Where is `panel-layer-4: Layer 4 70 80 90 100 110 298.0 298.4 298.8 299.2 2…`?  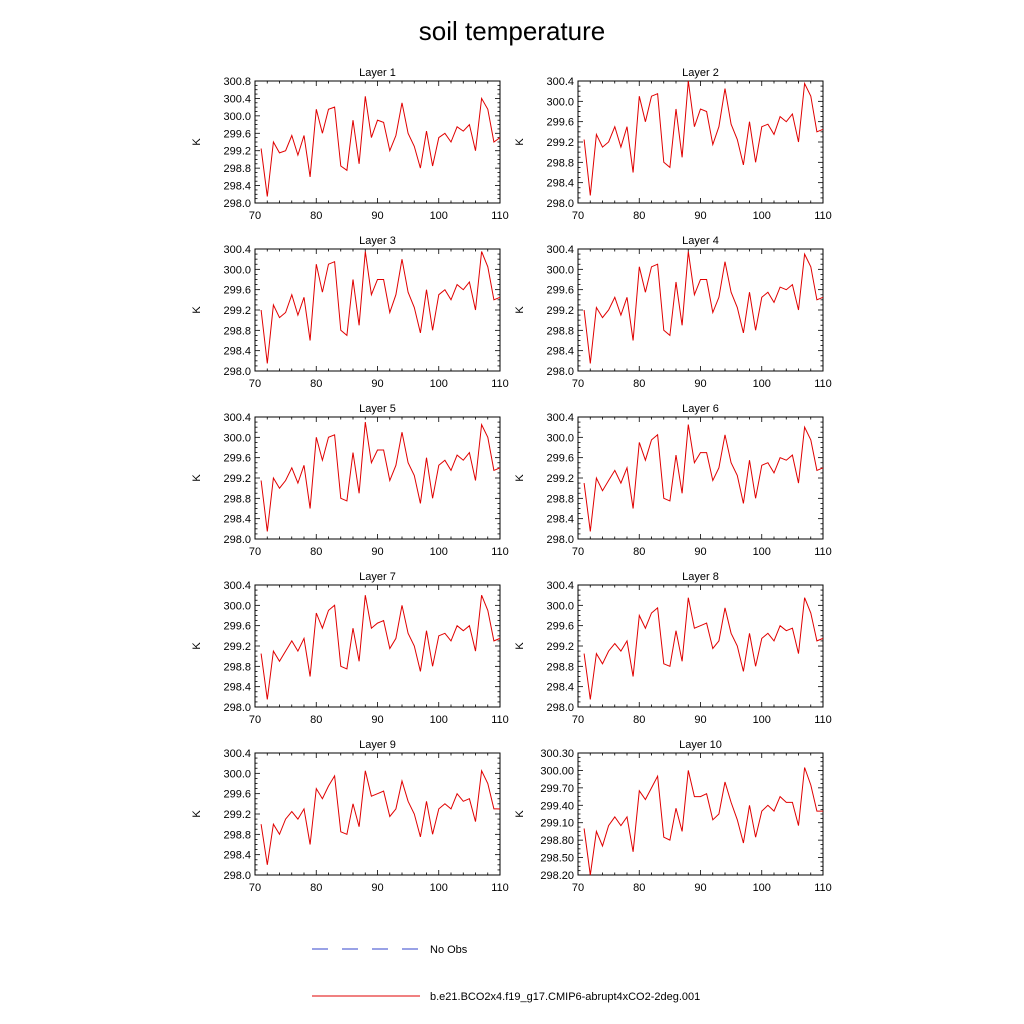 panel-layer-4: Layer 4 70 80 90 100 110 298.0 298.4 298.8 299.2 2… is located at coordinates (673, 312).